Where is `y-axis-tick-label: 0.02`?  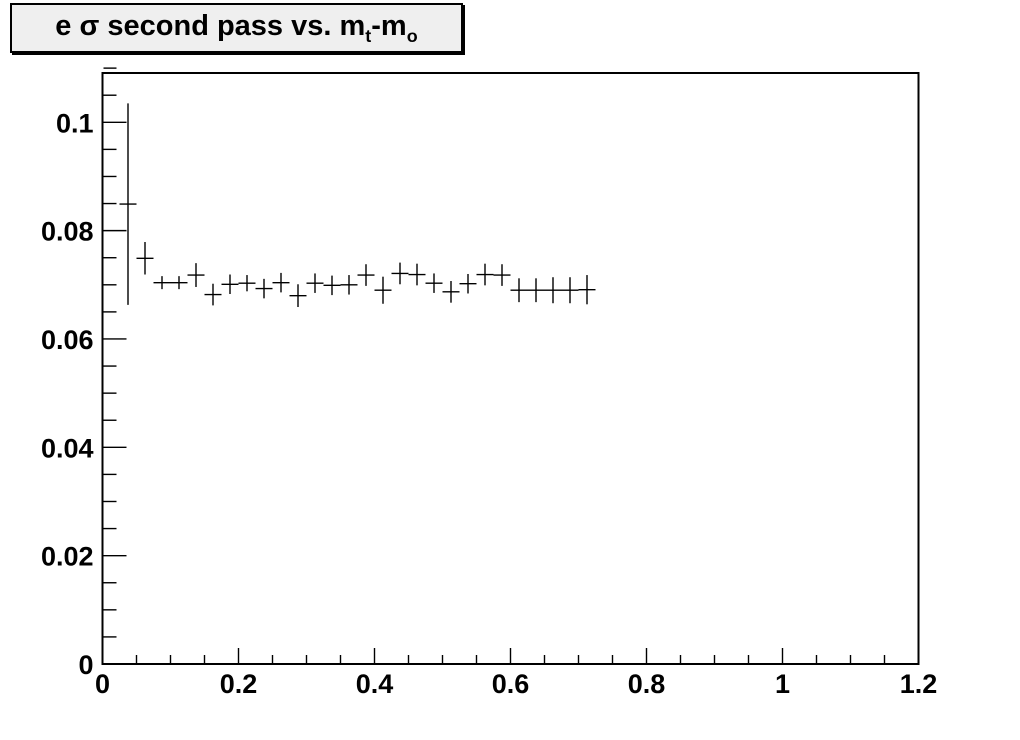
y-axis-tick-label: 0.02 is located at coordinates (67, 557).